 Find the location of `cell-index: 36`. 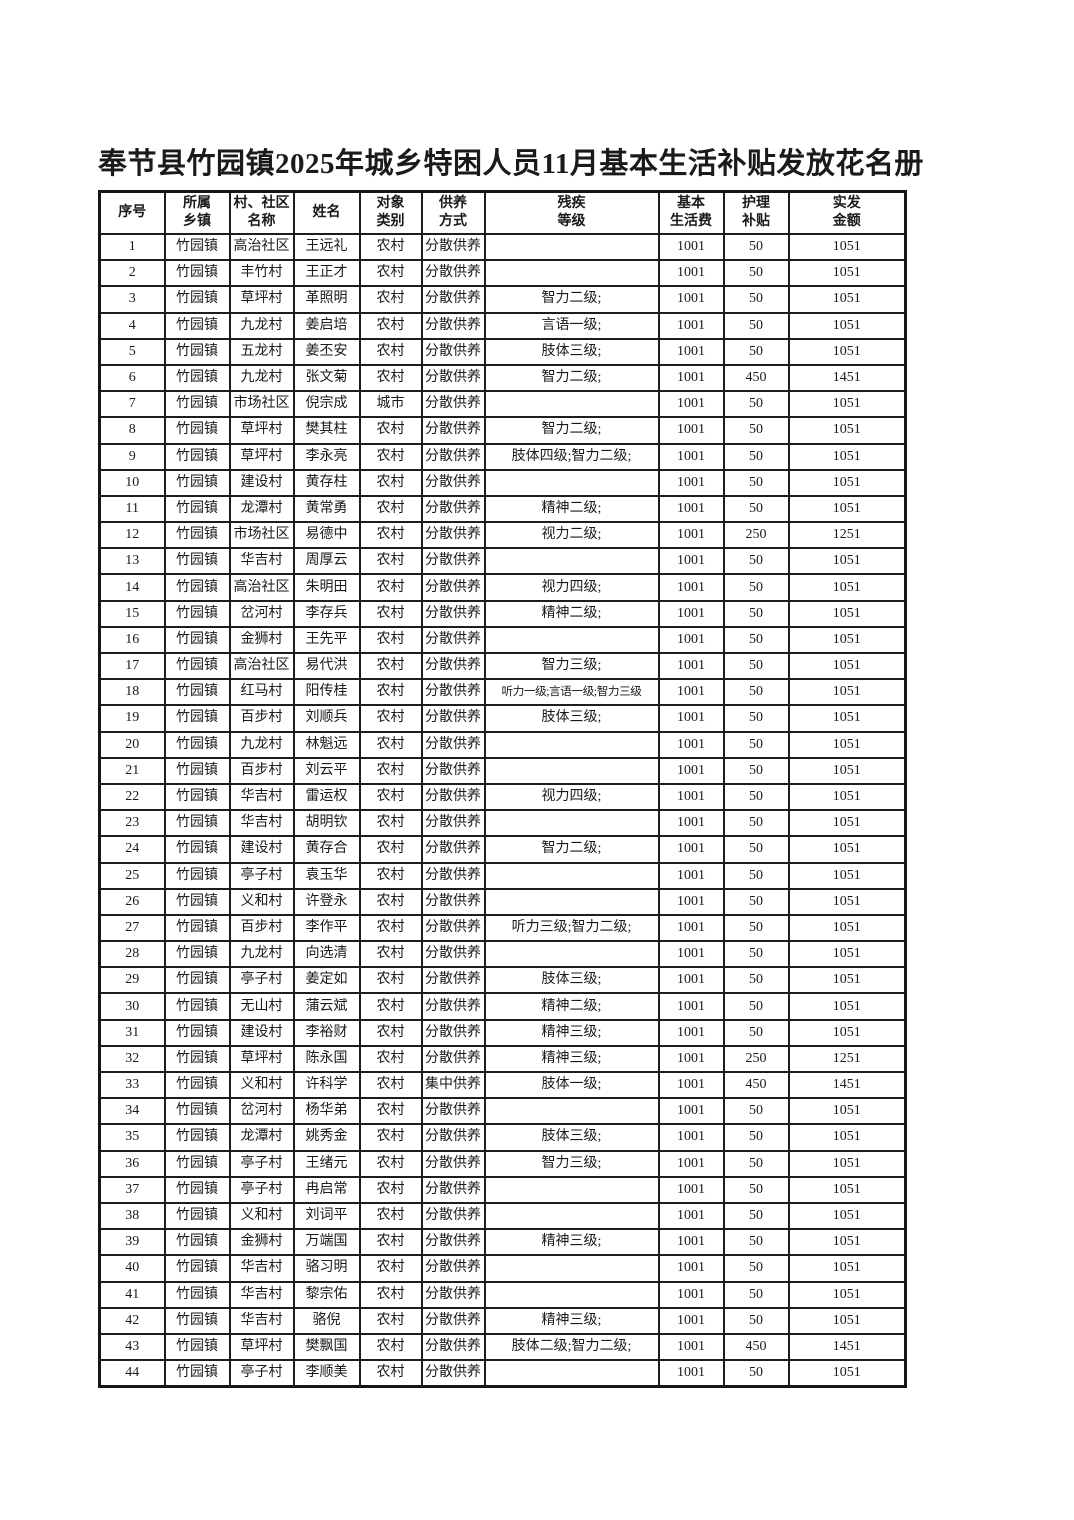

cell-index: 36 is located at coordinates (132, 1163).